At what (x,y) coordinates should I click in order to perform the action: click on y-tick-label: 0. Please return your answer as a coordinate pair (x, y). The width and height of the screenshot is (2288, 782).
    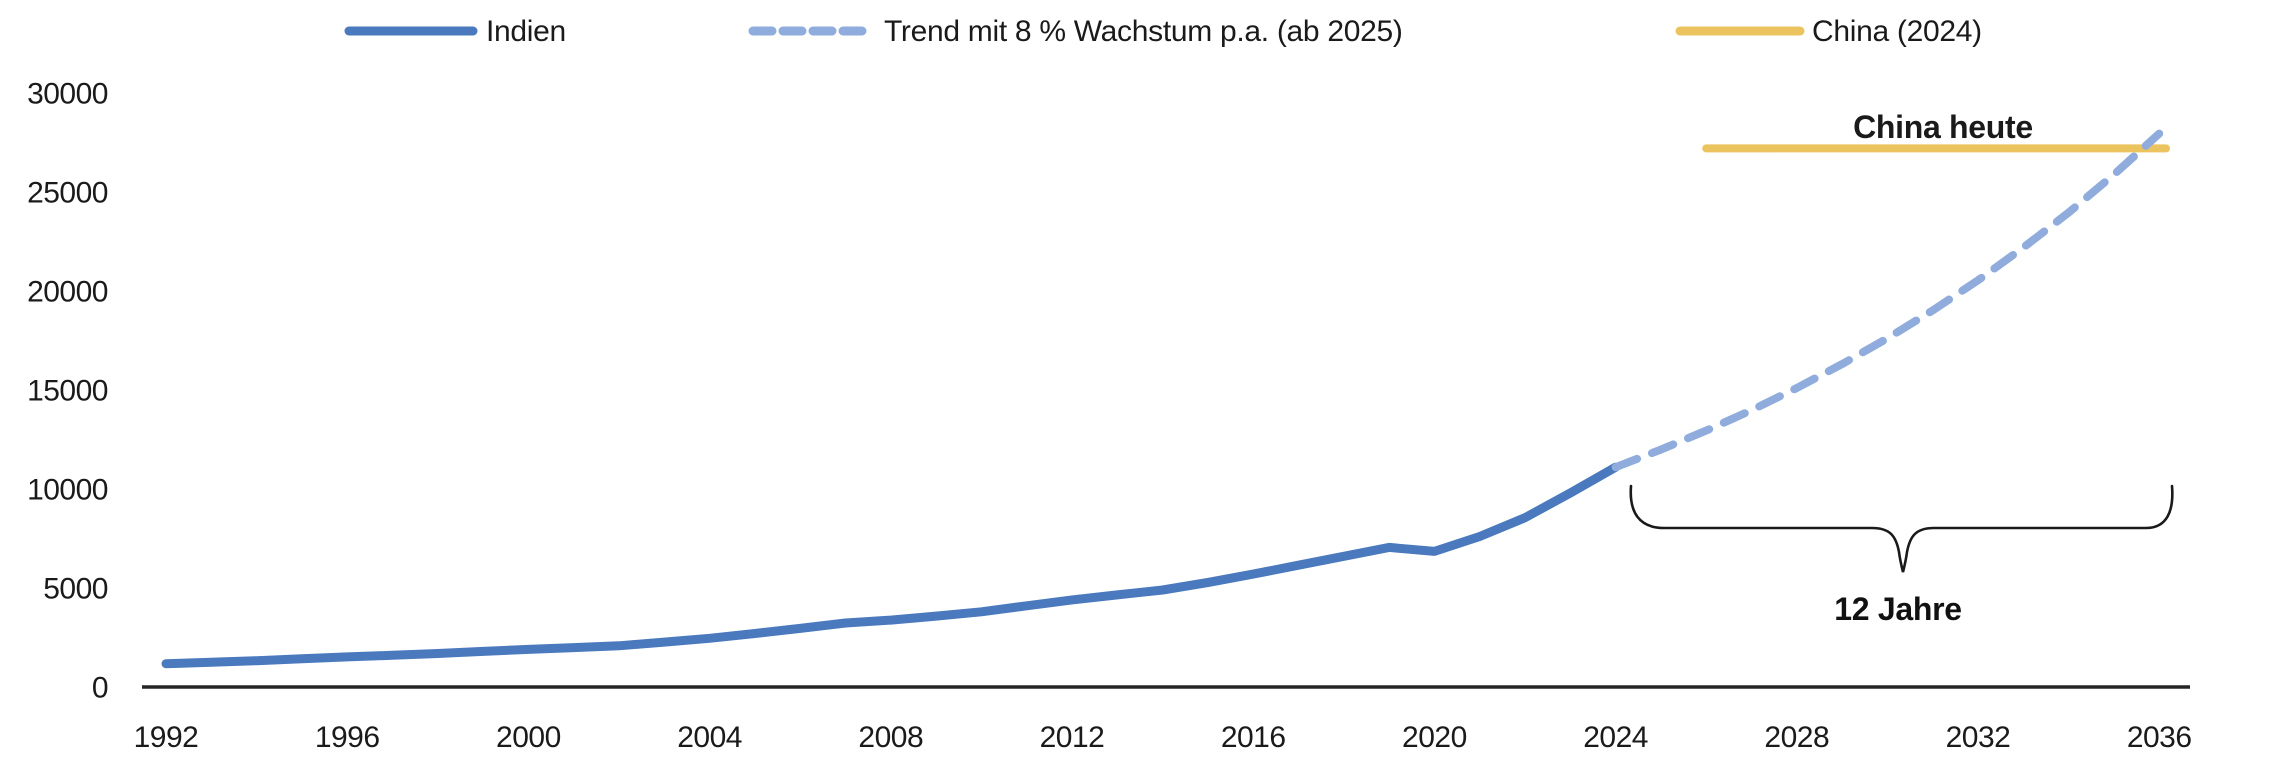
    Looking at the image, I should click on (100, 688).